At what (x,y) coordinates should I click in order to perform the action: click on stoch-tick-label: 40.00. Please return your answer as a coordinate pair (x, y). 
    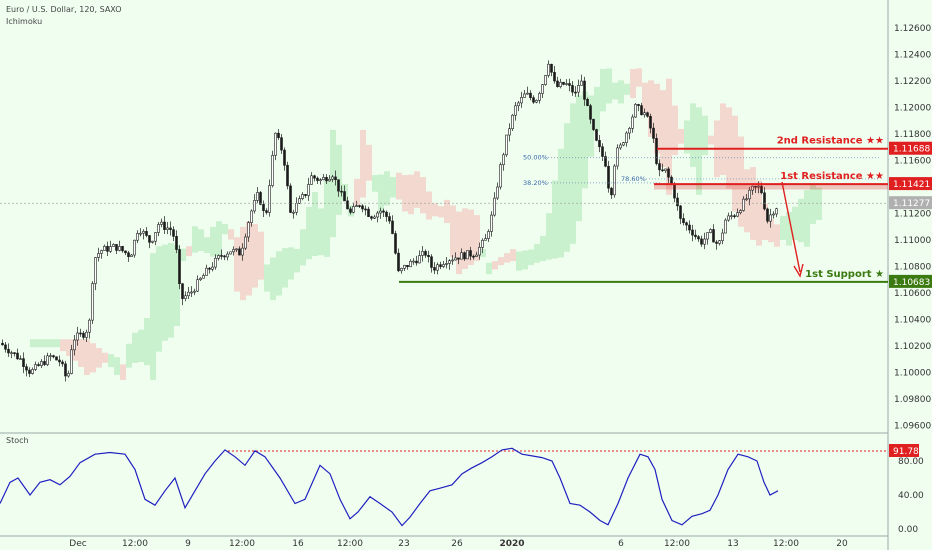
    Looking at the image, I should click on (911, 496).